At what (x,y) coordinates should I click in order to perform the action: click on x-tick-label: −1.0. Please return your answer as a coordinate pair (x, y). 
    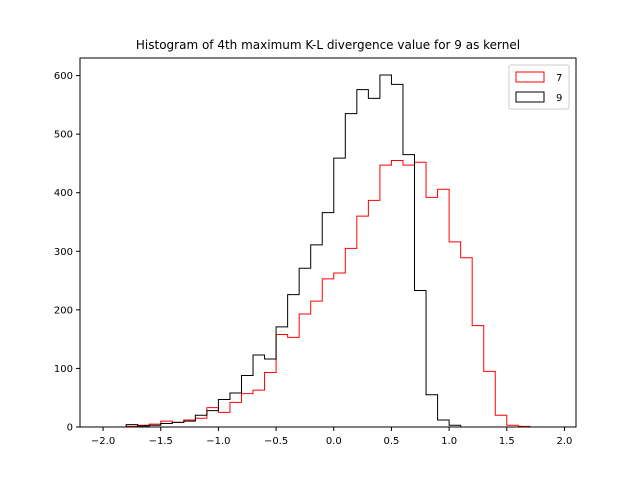
    Looking at the image, I should click on (218, 441).